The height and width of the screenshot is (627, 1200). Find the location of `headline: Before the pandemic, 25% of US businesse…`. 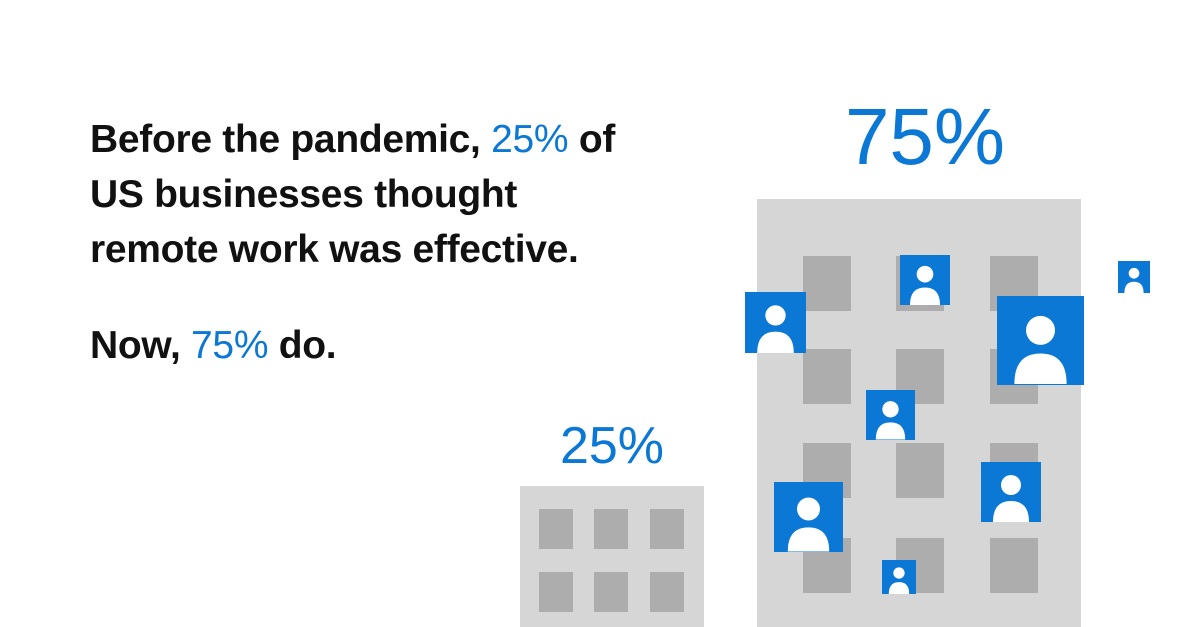

headline: Before the pandemic, 25% of US businesse… is located at coordinates (370, 194).